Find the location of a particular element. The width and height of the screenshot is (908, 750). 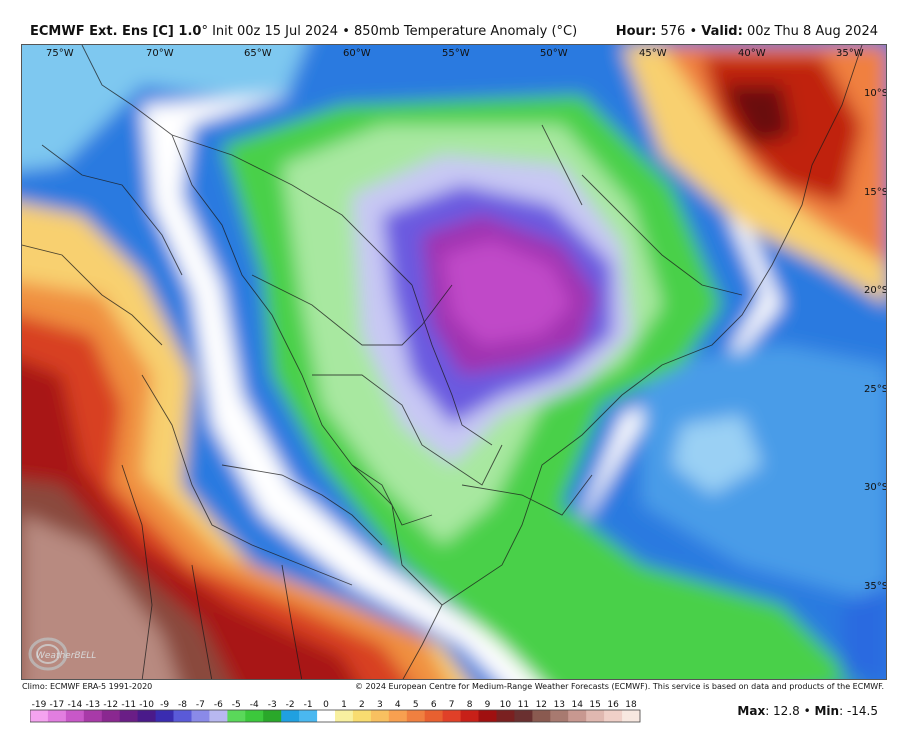

colorbar-tick-label: 18 is located at coordinates (631, 705).